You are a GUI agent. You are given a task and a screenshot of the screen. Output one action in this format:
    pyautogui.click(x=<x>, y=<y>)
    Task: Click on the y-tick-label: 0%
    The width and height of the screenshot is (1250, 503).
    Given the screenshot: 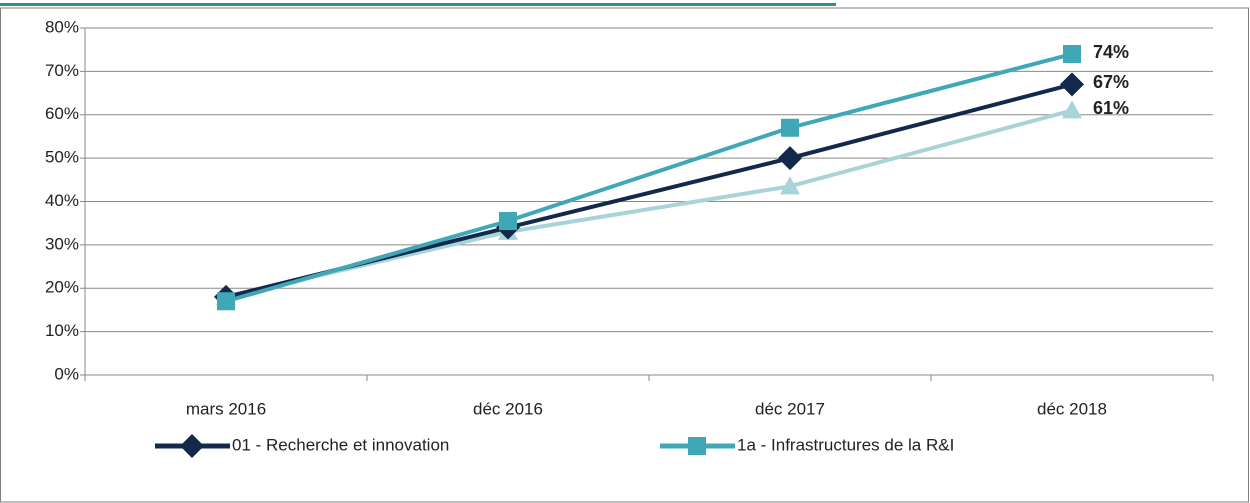 What is the action you would take?
    pyautogui.click(x=66, y=373)
    